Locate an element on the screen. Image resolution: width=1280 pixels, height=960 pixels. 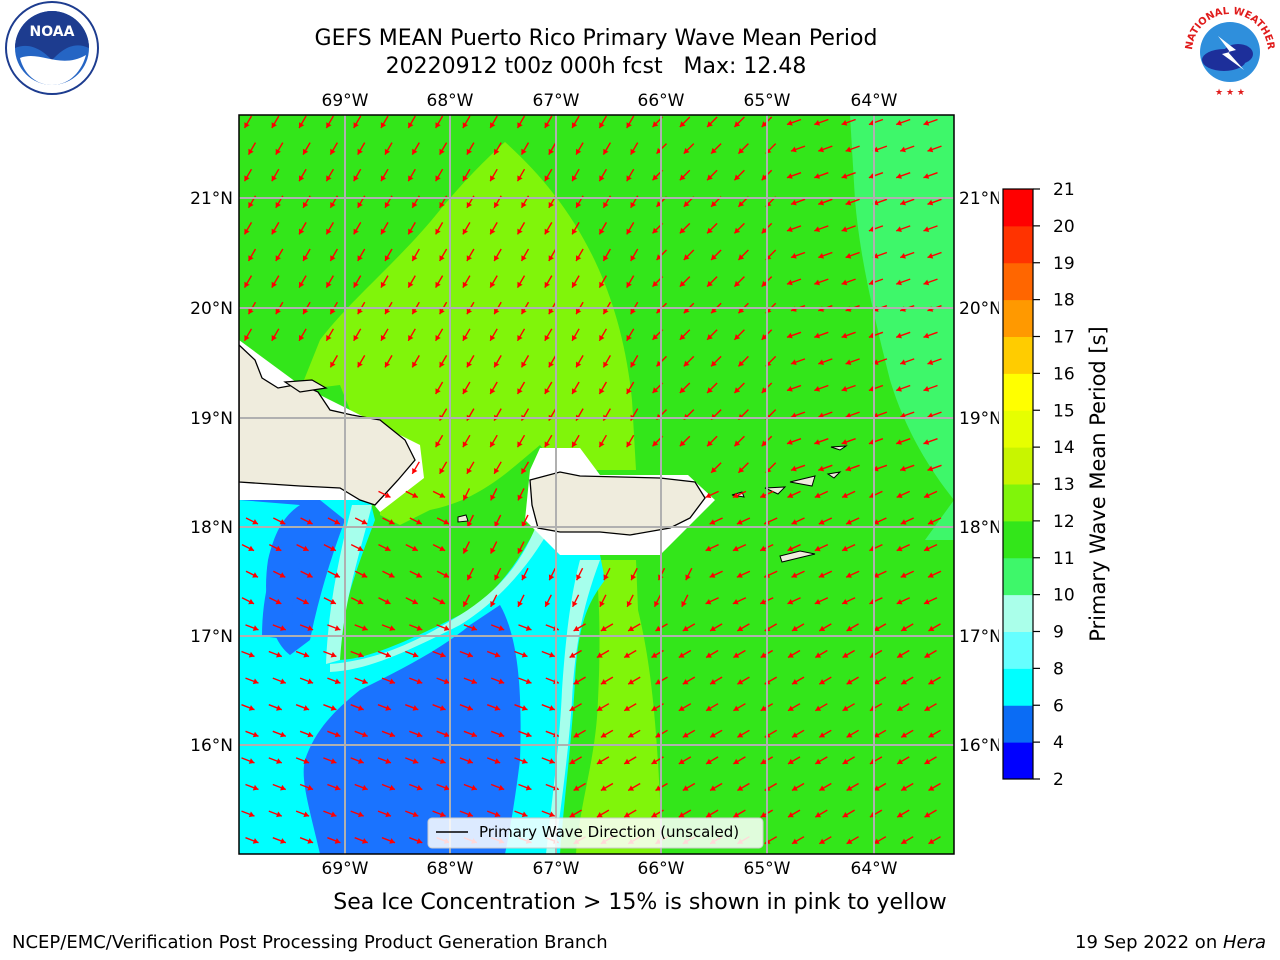
lat-label-right: 21°N is located at coordinates (980, 199).